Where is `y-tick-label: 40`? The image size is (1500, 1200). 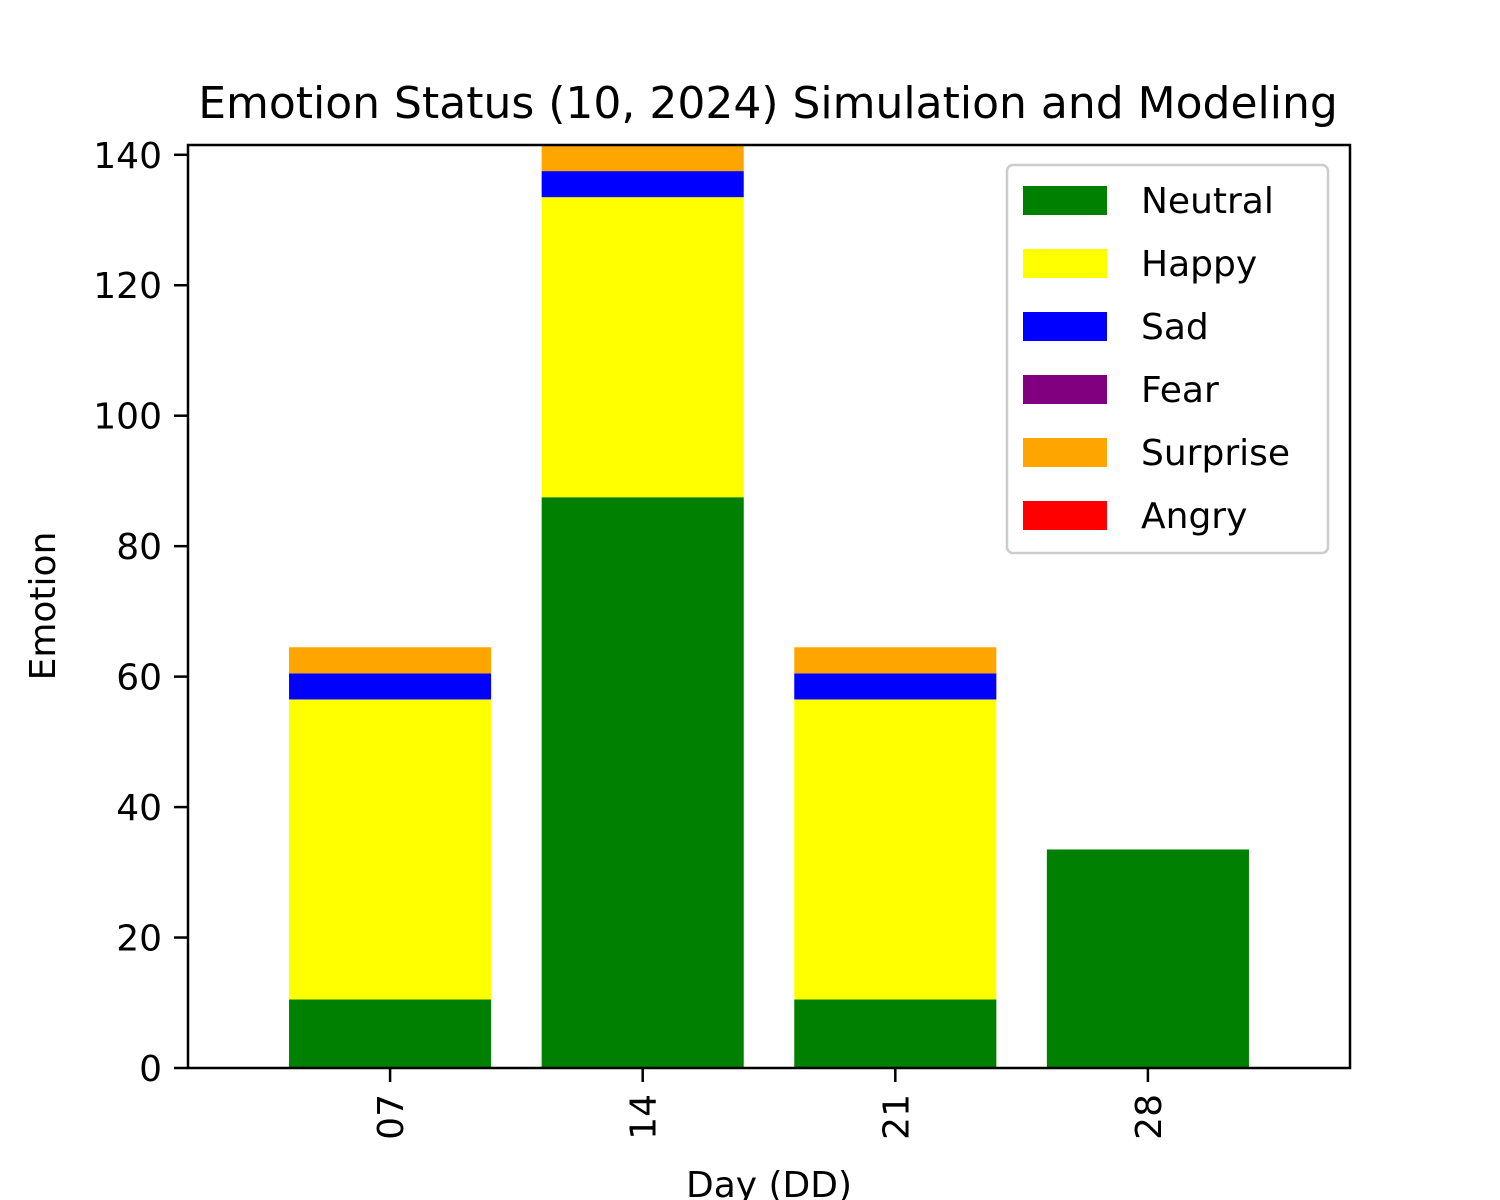
y-tick-label: 40 is located at coordinates (139, 808).